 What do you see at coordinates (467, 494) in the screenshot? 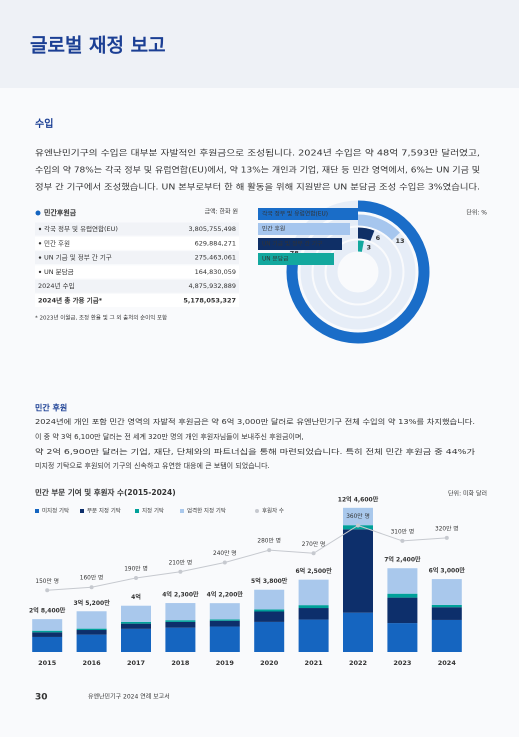
I see `chart-unit: 단위: 미화 달러` at bounding box center [467, 494].